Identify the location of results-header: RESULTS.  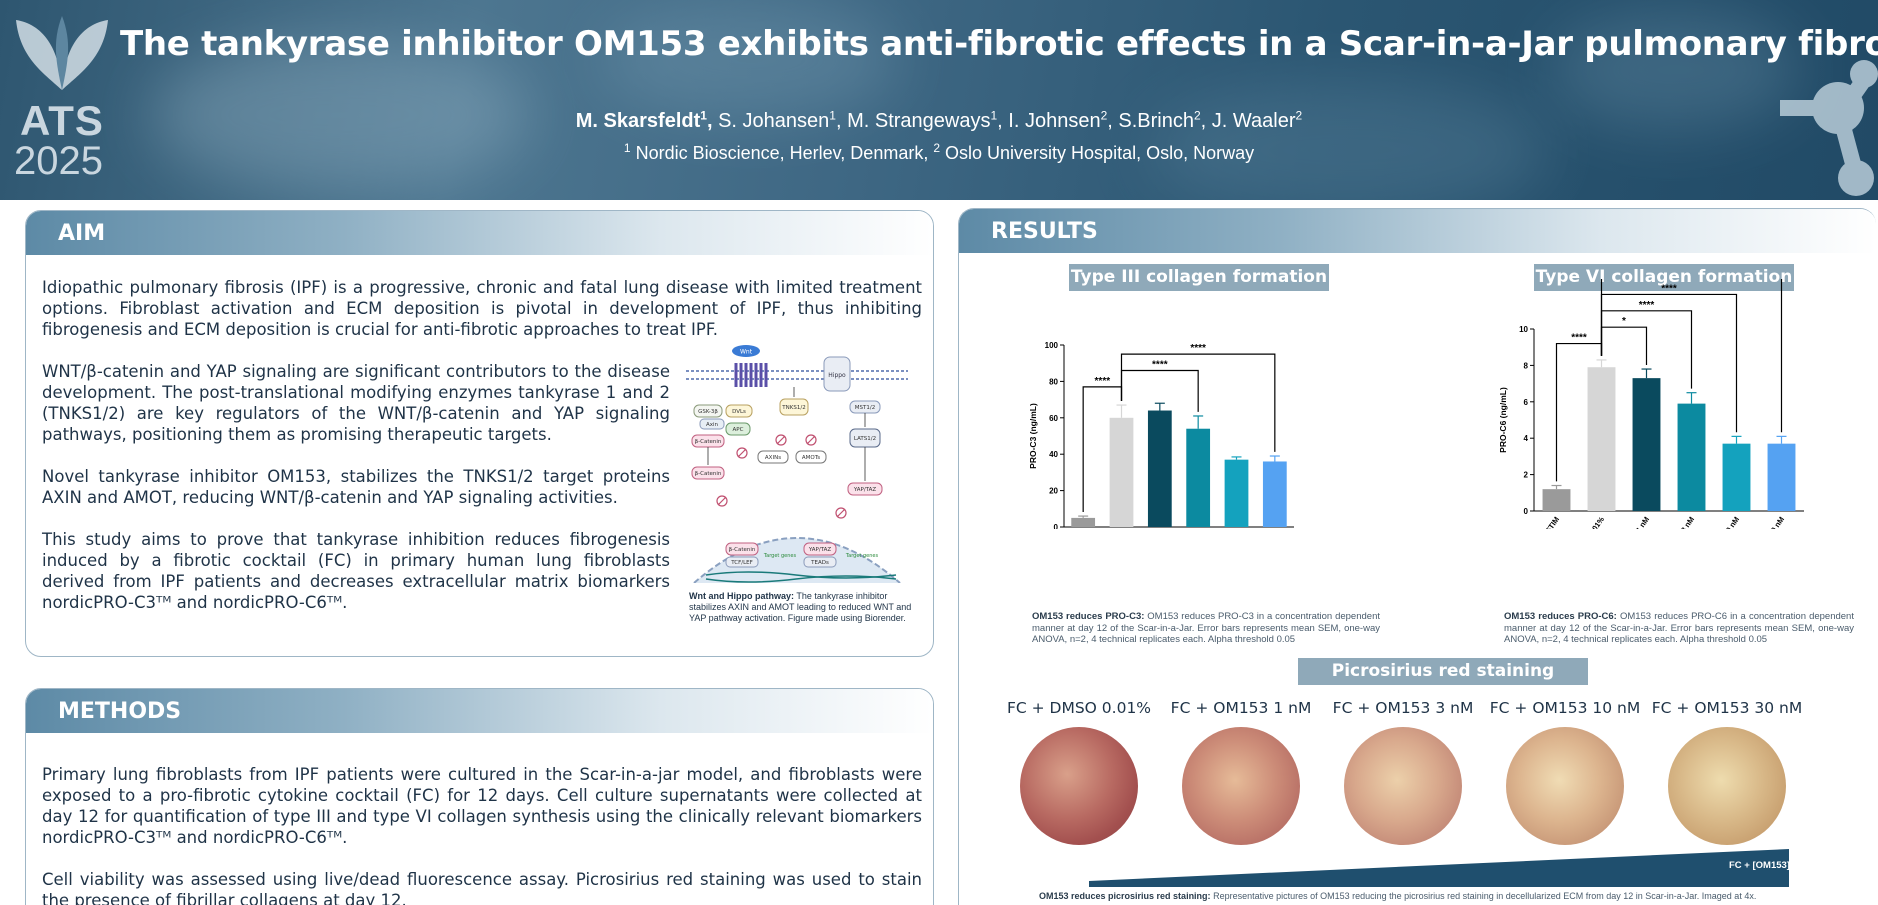
(1417, 231).